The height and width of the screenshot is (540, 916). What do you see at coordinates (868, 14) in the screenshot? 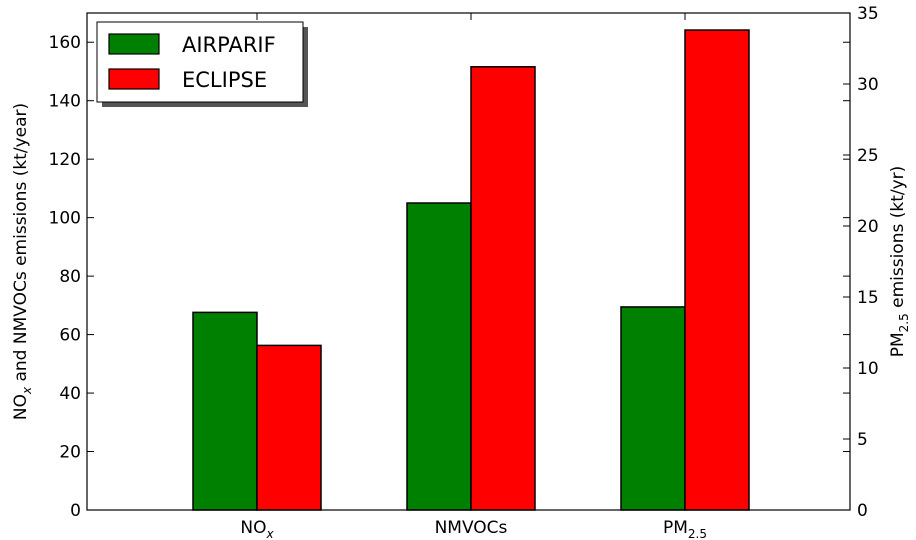
I see `right-tick-label: 35` at bounding box center [868, 14].